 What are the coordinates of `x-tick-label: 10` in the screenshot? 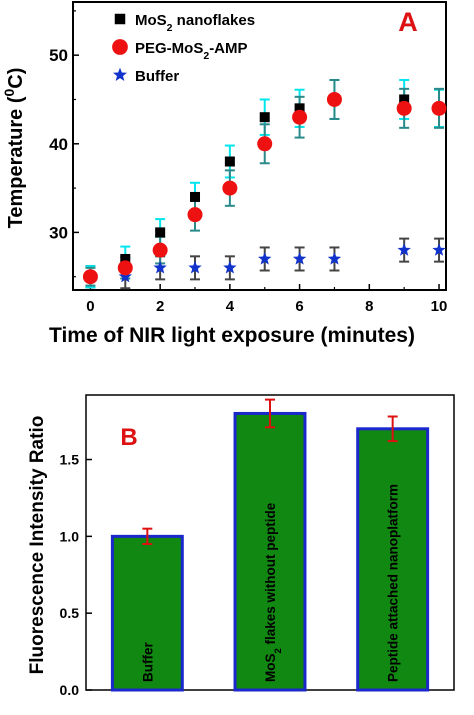 It's located at (439, 306).